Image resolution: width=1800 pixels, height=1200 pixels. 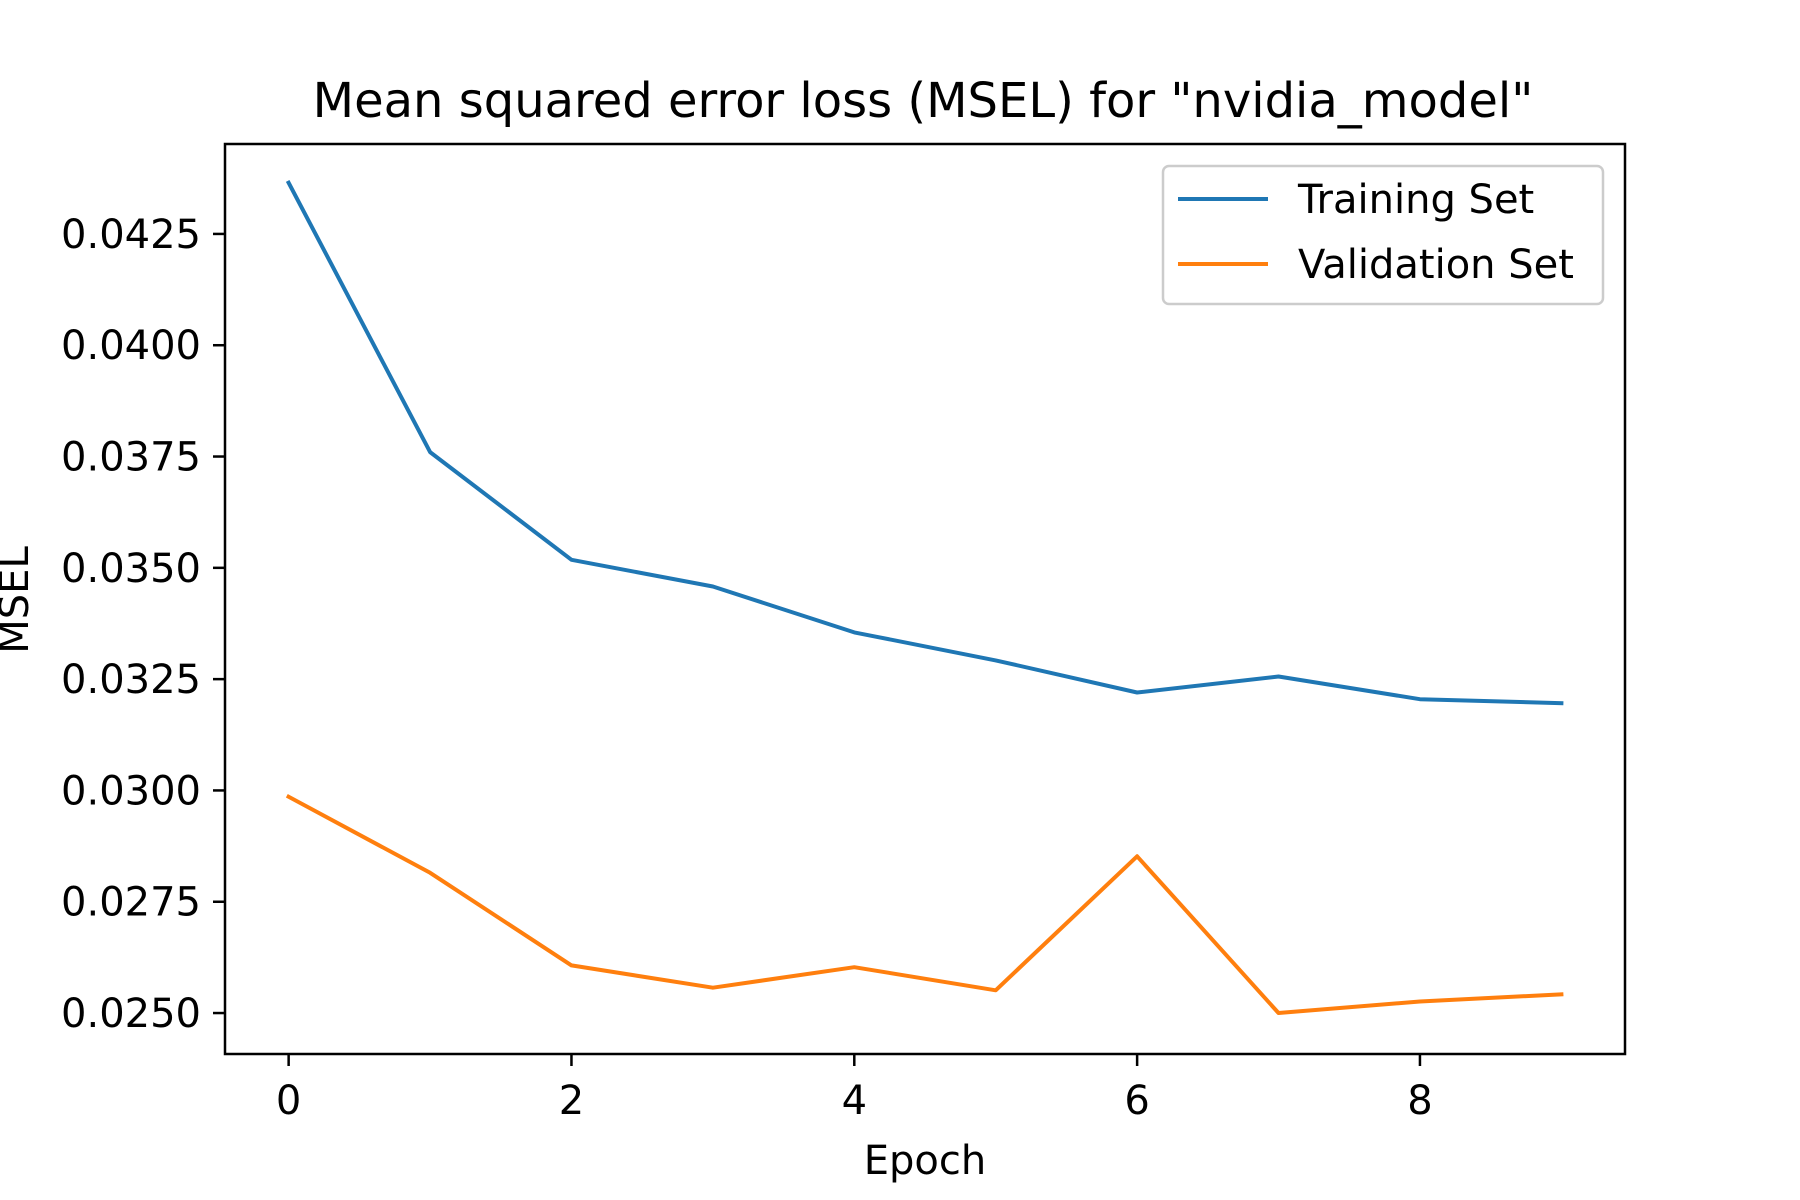 What do you see at coordinates (571, 1101) in the screenshot?
I see `x-tick-label: 2` at bounding box center [571, 1101].